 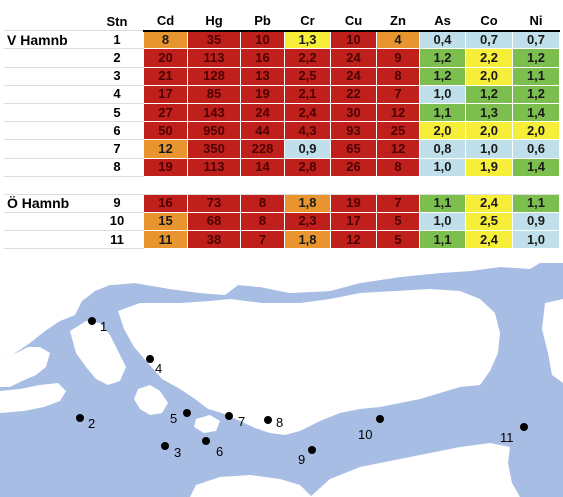 I want to click on table-row: Ö Hamnb 9 16 73 8 1,8 19 7 1,1 2,4 1,1, so click(x=282, y=203).